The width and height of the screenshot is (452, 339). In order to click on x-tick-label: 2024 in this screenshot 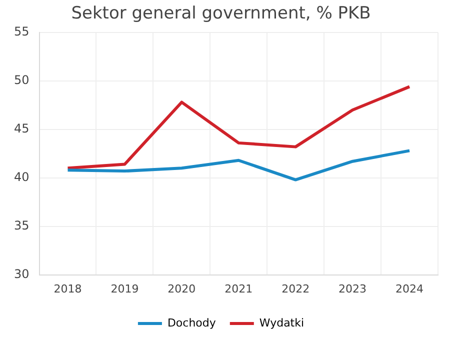, I will do `click(410, 289)`.